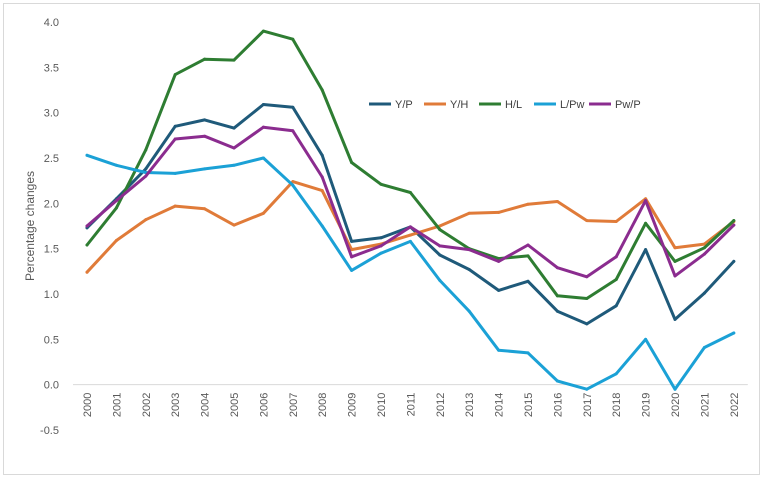  I want to click on x-tick-label: 2010, so click(382, 405).